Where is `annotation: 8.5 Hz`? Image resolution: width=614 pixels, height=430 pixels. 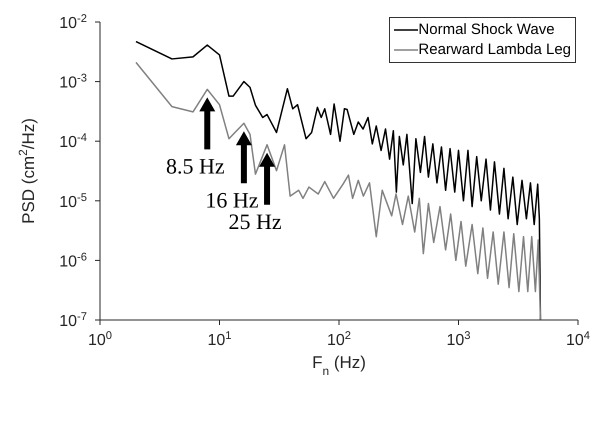
annotation: 8.5 Hz is located at coordinates (195, 165).